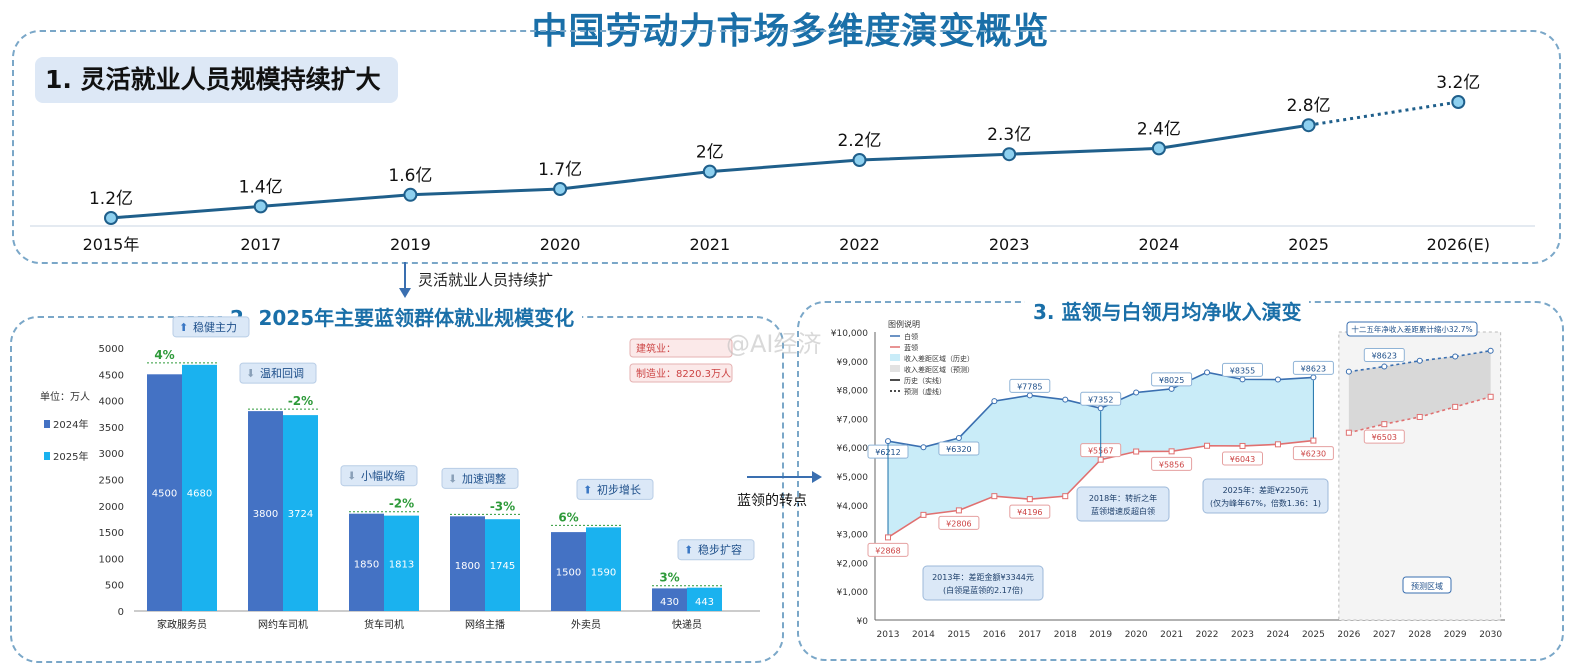  I want to click on point-label: 3.2亿, so click(1458, 83).